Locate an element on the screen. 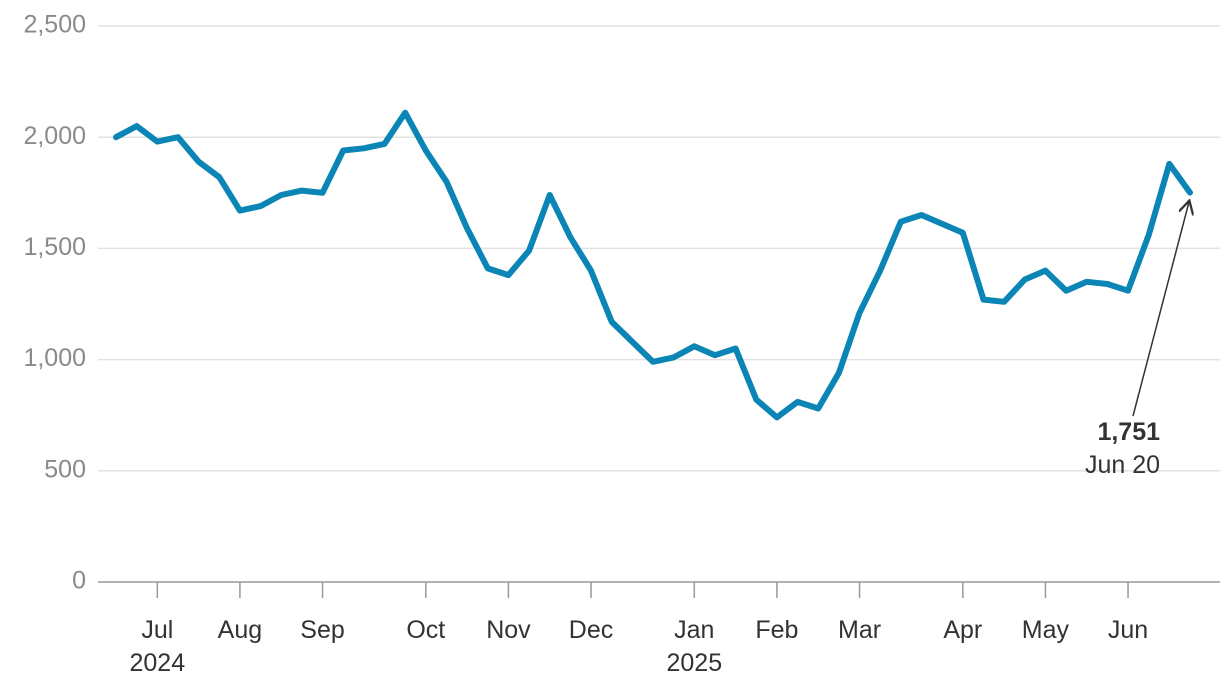 This screenshot has height=692, width=1220. x-tick-label: Jun is located at coordinates (1128, 630).